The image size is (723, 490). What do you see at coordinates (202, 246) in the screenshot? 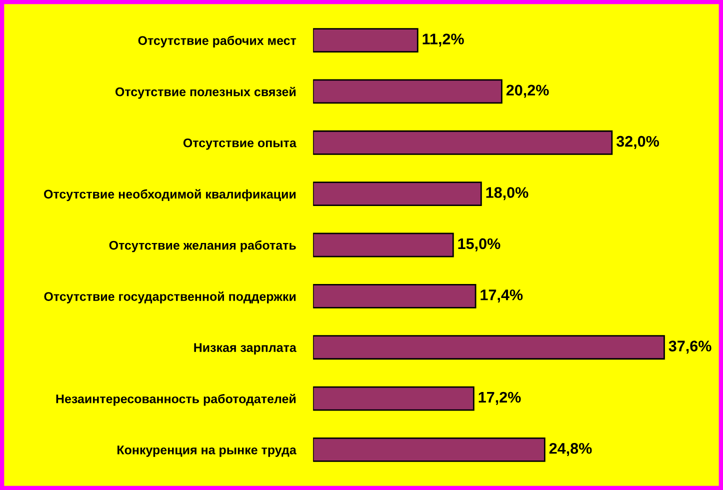
I see `y-tick-label: Отсутствие желания работать` at bounding box center [202, 246].